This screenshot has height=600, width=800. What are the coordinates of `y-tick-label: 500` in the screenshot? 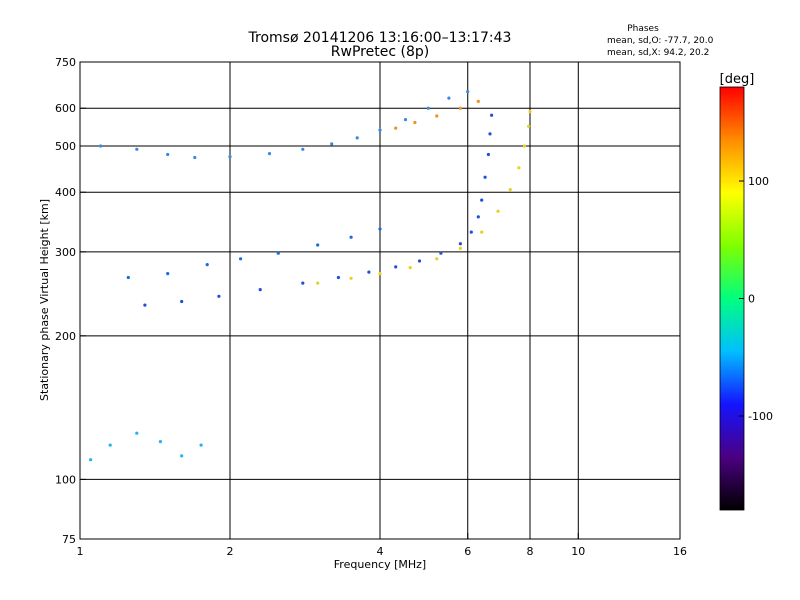 It's located at (65, 146).